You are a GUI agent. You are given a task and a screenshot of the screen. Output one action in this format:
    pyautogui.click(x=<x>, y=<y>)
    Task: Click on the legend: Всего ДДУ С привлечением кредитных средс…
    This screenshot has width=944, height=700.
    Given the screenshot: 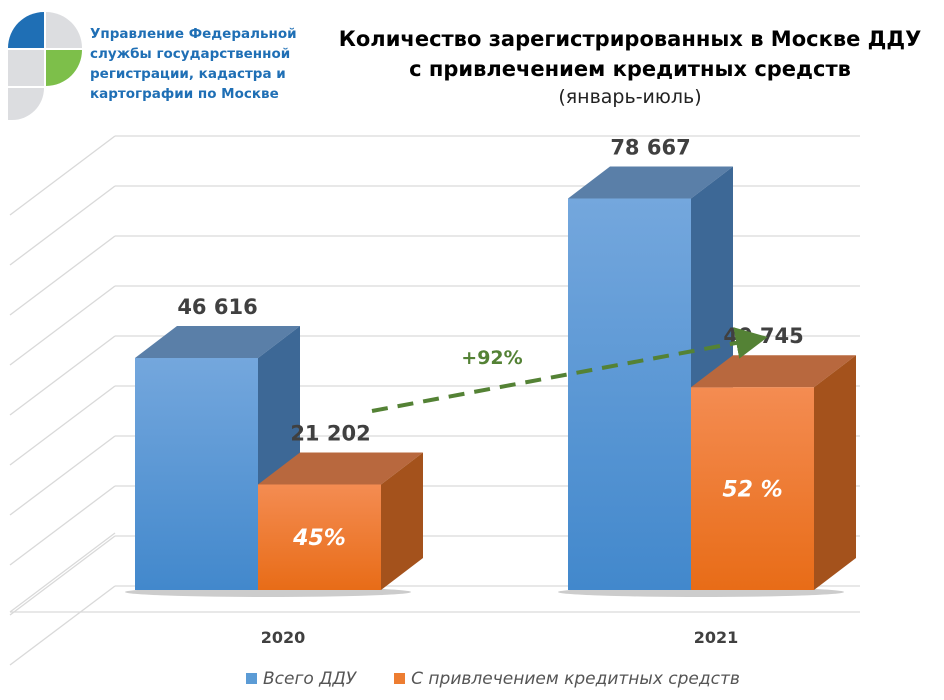 What is the action you would take?
    pyautogui.click(x=493, y=679)
    